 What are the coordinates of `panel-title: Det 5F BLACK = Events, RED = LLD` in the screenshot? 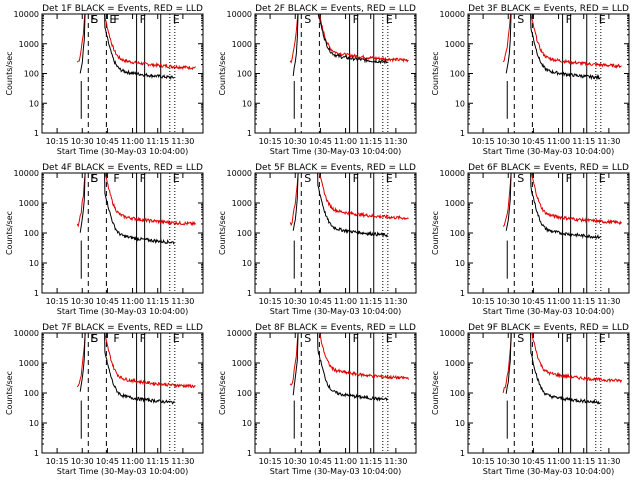 It's located at (335, 168).